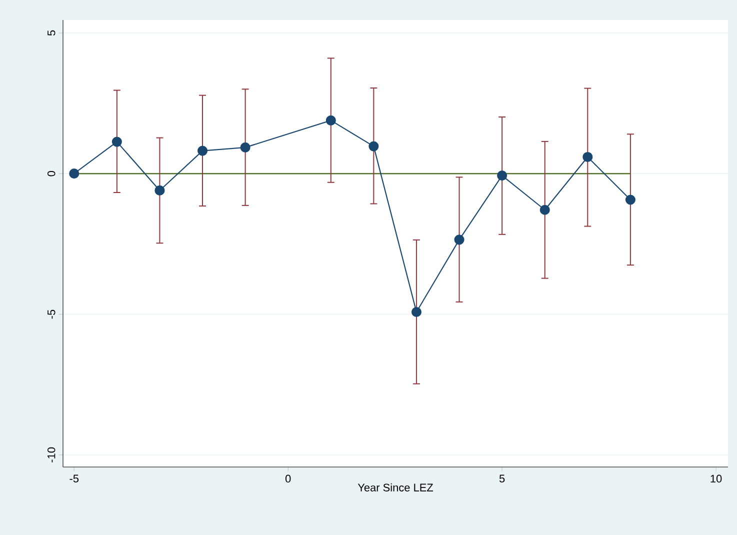  What do you see at coordinates (716, 478) in the screenshot?
I see `x-tick-label: 10` at bounding box center [716, 478].